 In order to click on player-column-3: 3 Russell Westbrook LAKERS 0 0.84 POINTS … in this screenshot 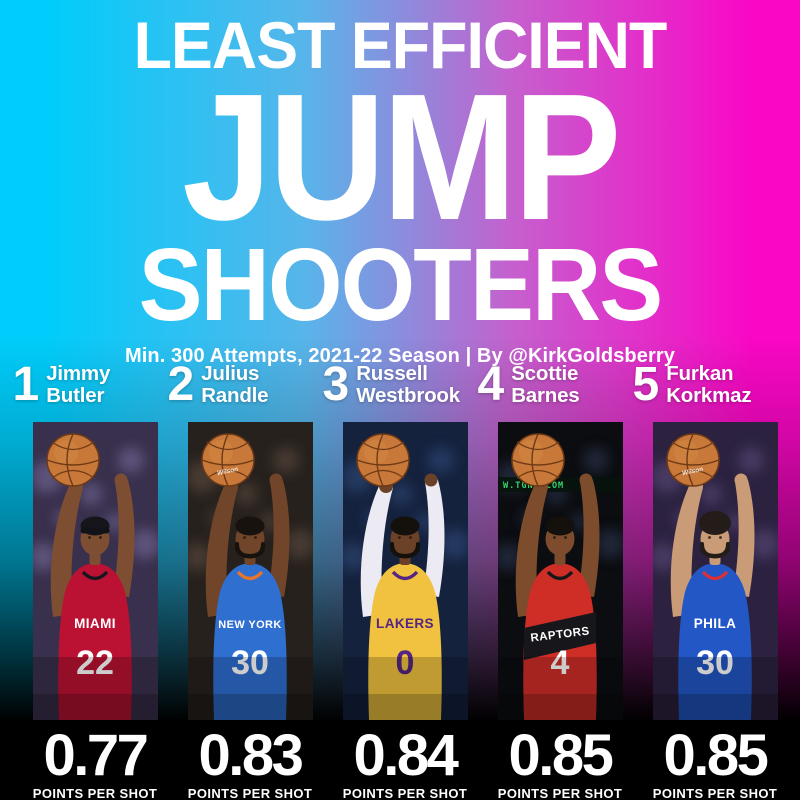, I will do `click(400, 580)`.